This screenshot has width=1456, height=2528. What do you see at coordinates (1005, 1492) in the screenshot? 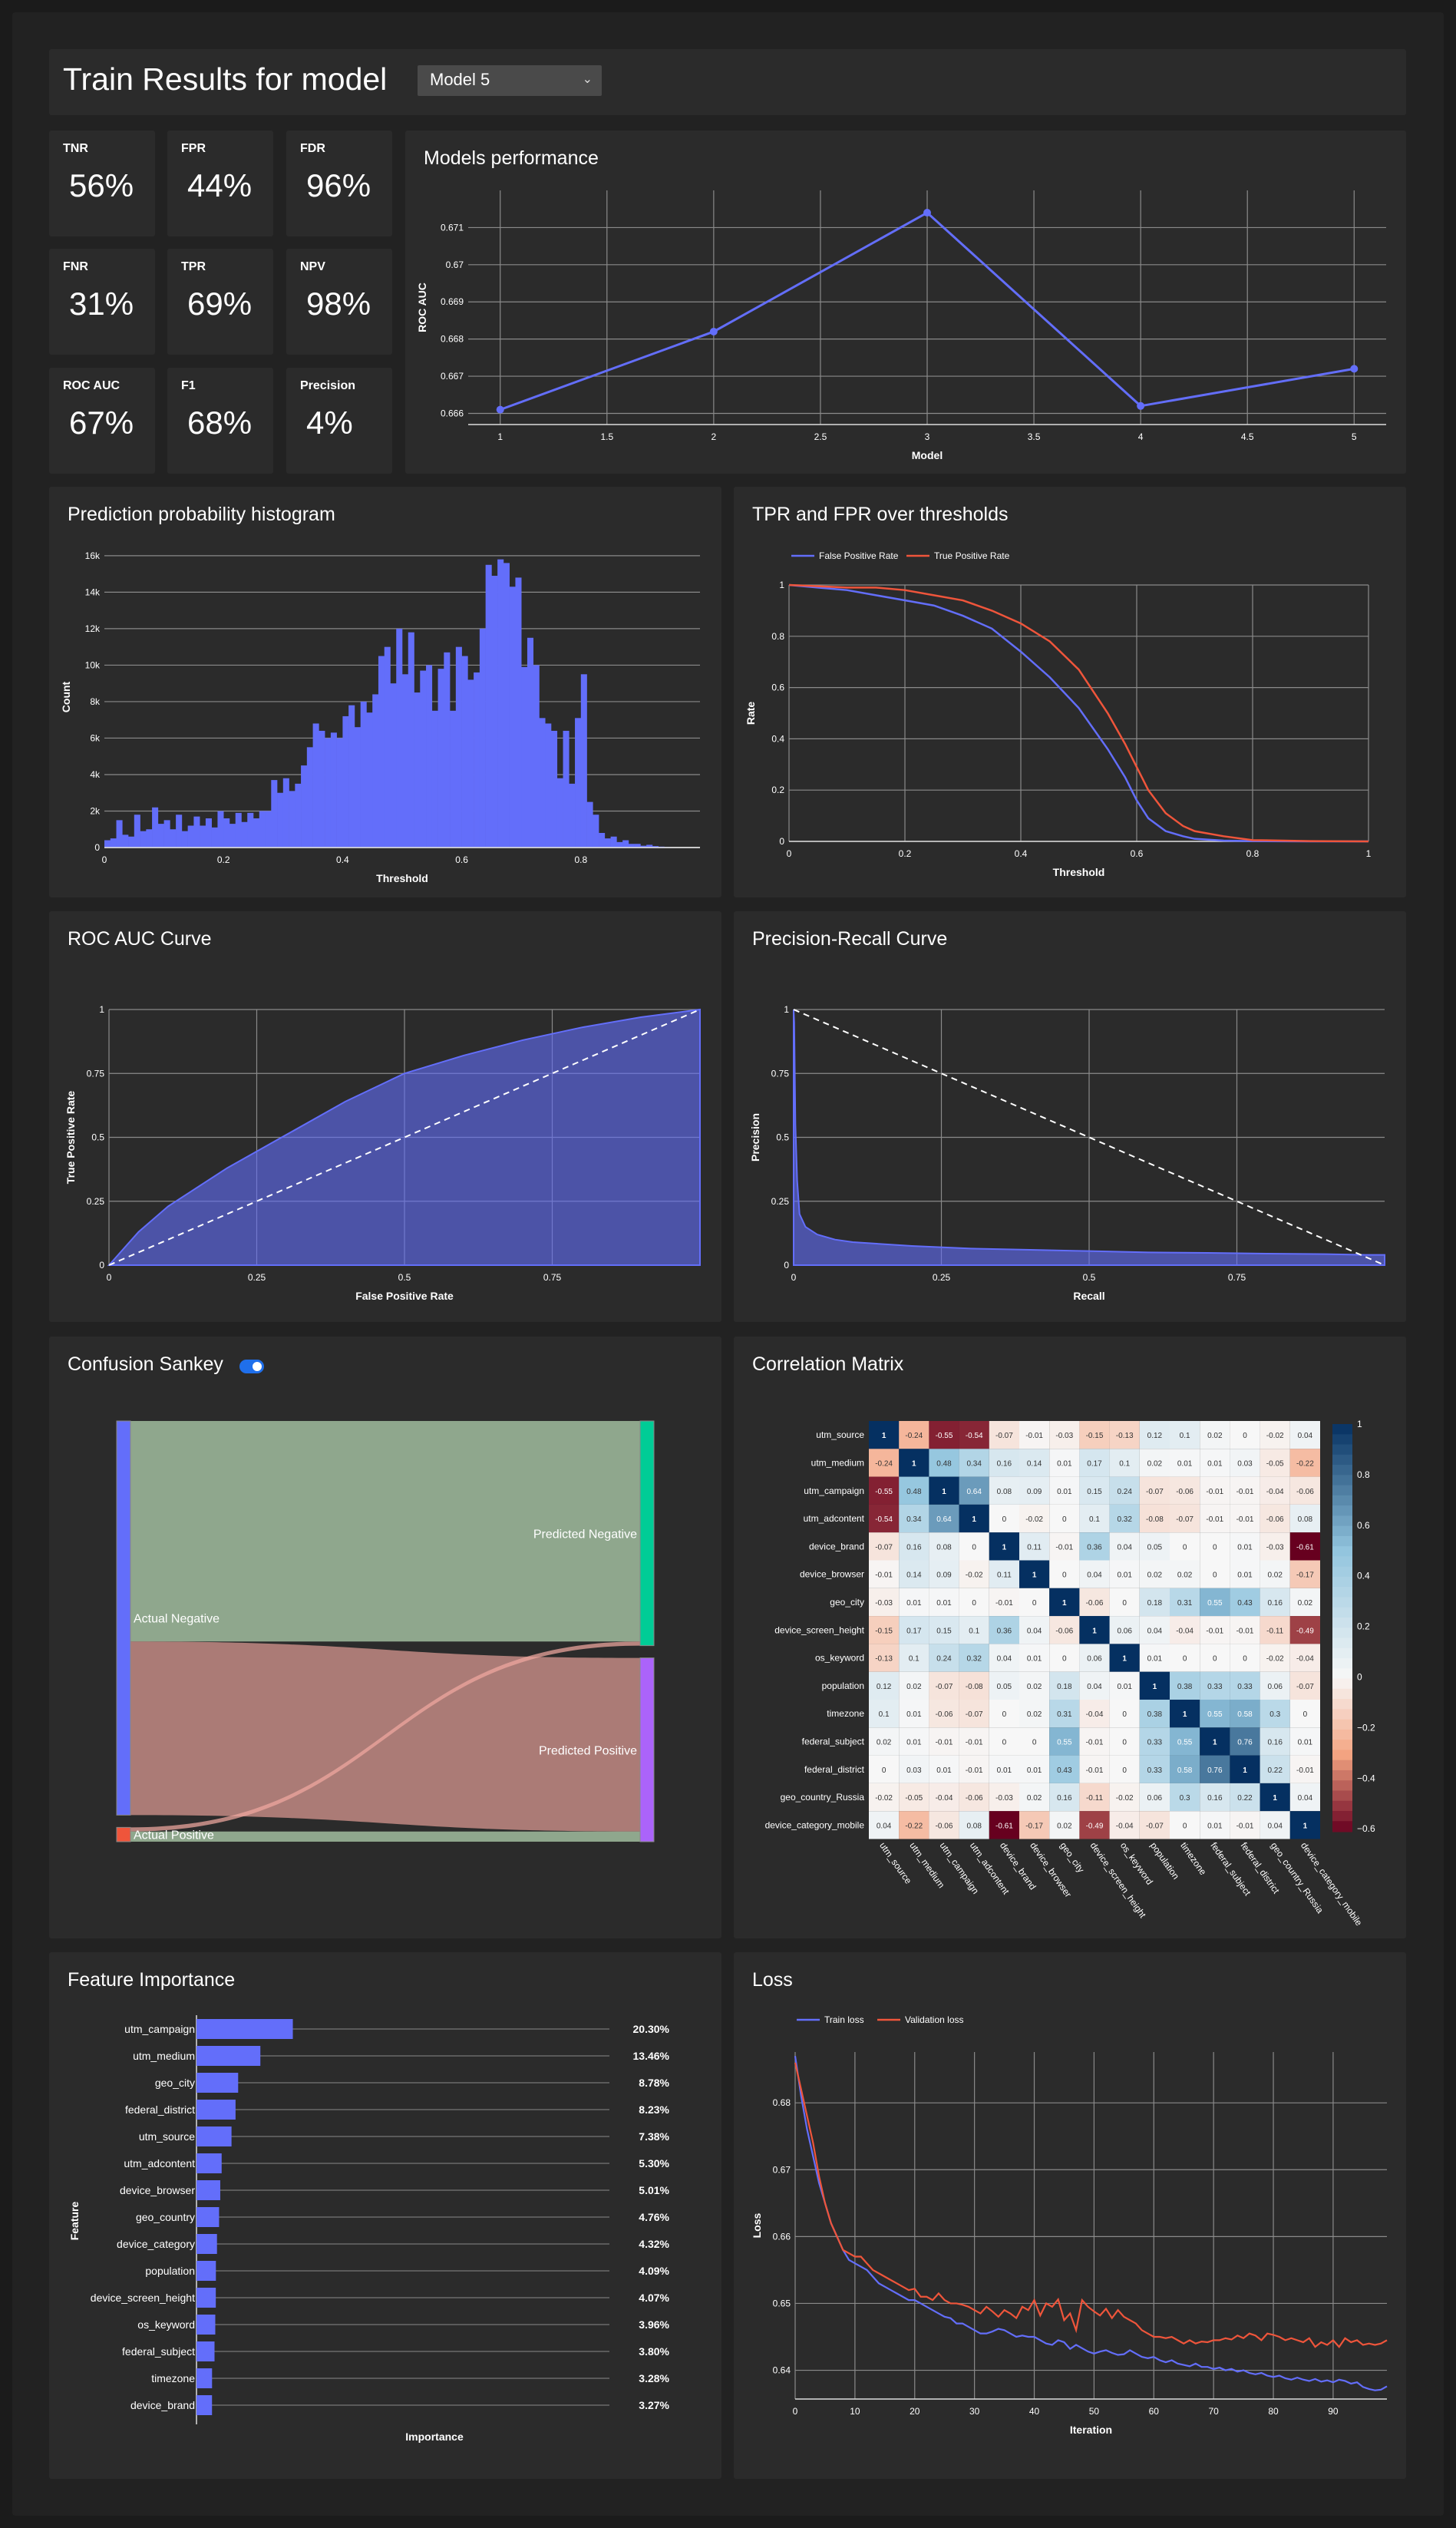
I see `heatmap-value: 0.08` at bounding box center [1005, 1492].